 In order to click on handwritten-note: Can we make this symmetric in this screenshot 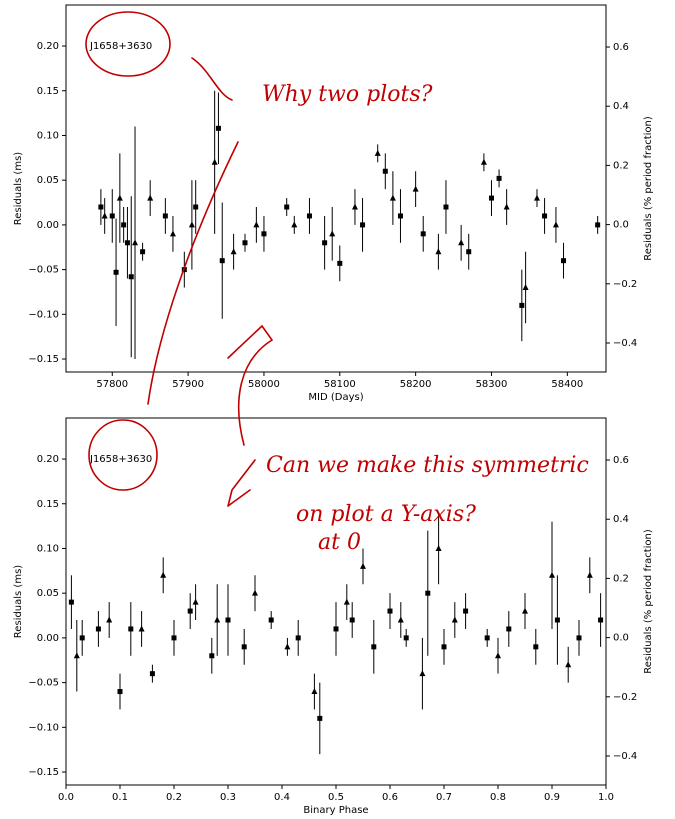, I will do `click(427, 465)`.